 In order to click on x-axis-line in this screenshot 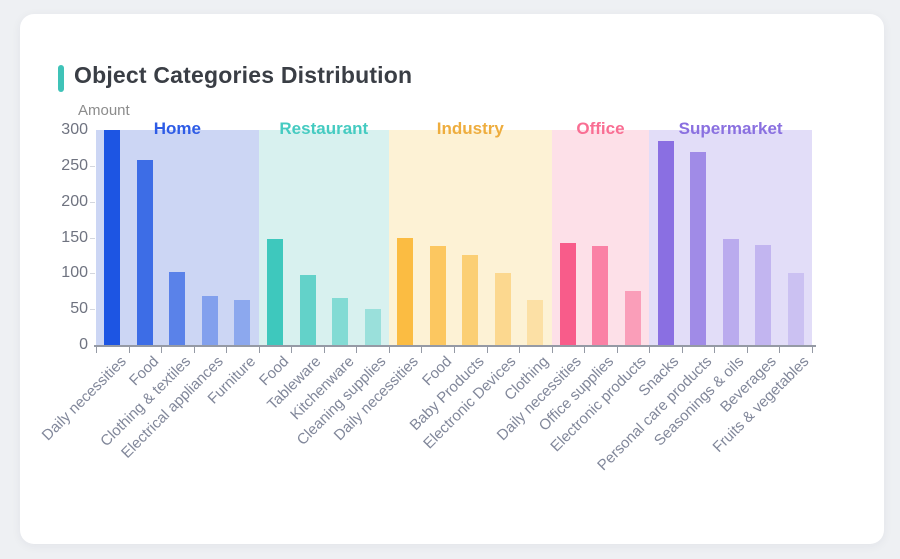, I will do `click(455, 346)`.